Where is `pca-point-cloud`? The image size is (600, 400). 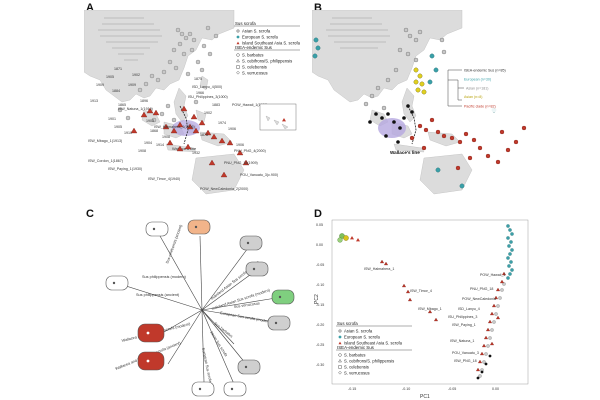
pca-point-cloud is located at coordinates (446, 302).